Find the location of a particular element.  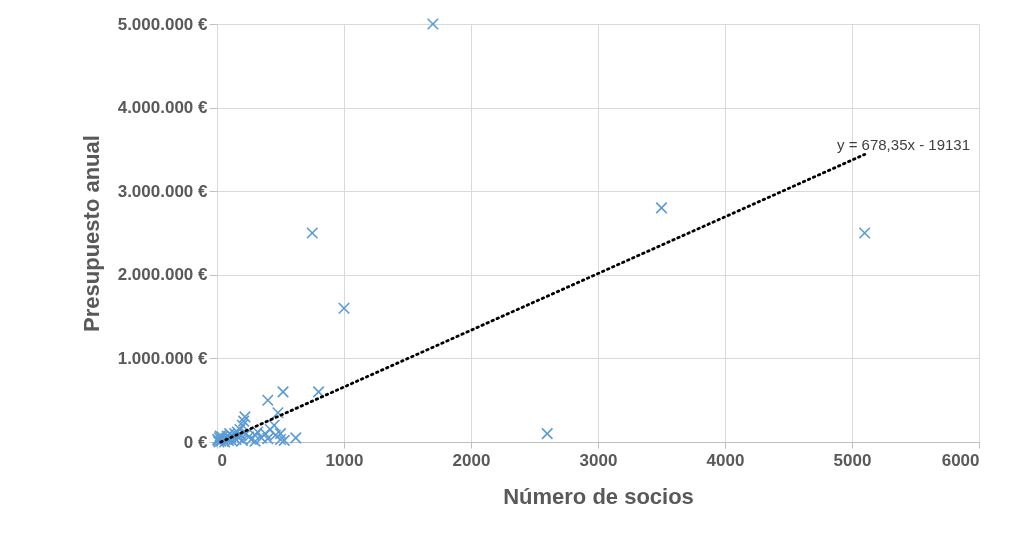

y-tick-label: 5.000.000 € is located at coordinates (163, 24).